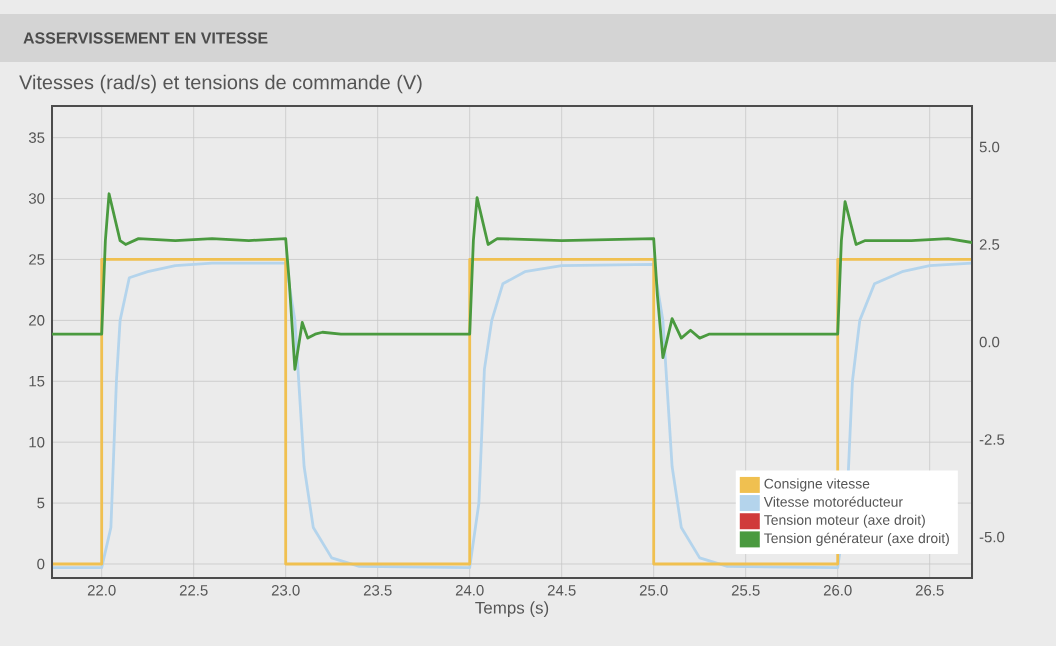 The width and height of the screenshot is (1056, 646). I want to click on x-axis-title: Temps (s), so click(512, 609).